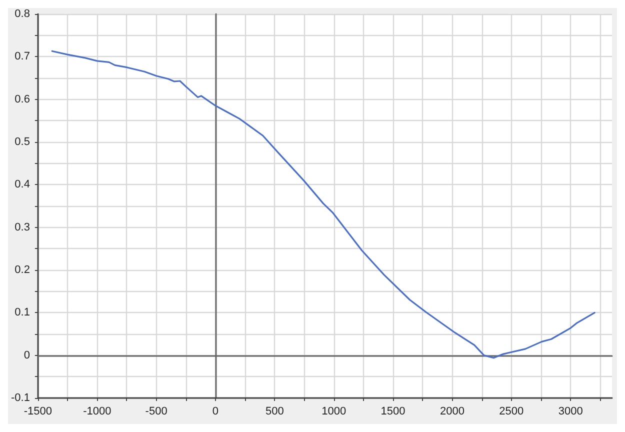 Image resolution: width=625 pixels, height=432 pixels. I want to click on y-tick-label: -0.1, so click(20, 398).